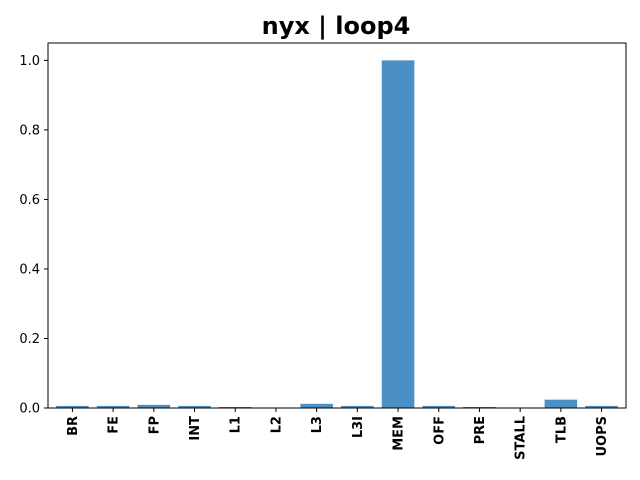 This screenshot has height=480, width=640. What do you see at coordinates (194, 406) in the screenshot?
I see `bar-int` at bounding box center [194, 406].